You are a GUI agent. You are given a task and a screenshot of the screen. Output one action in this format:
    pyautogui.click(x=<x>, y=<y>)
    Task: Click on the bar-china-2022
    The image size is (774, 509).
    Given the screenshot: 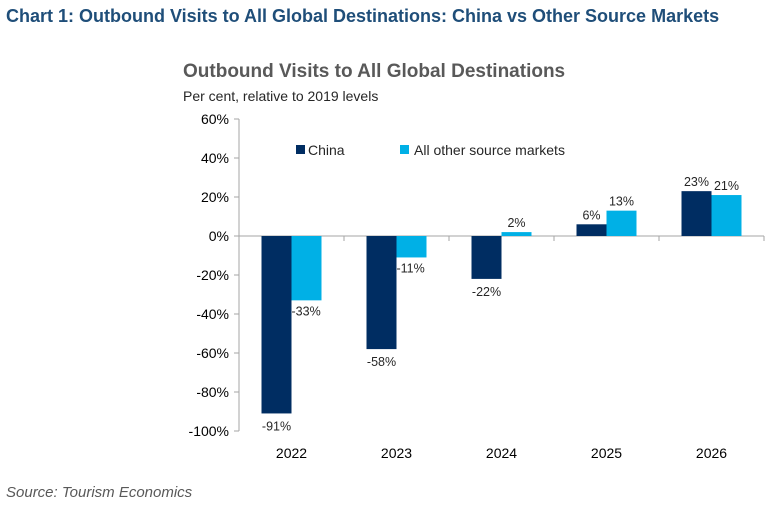 What is the action you would take?
    pyautogui.click(x=276, y=325)
    